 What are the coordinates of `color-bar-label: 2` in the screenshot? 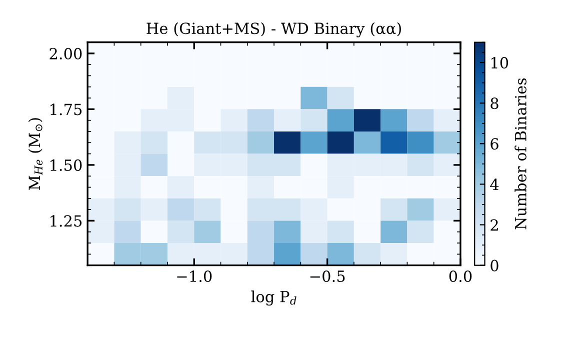 It's located at (494, 225).